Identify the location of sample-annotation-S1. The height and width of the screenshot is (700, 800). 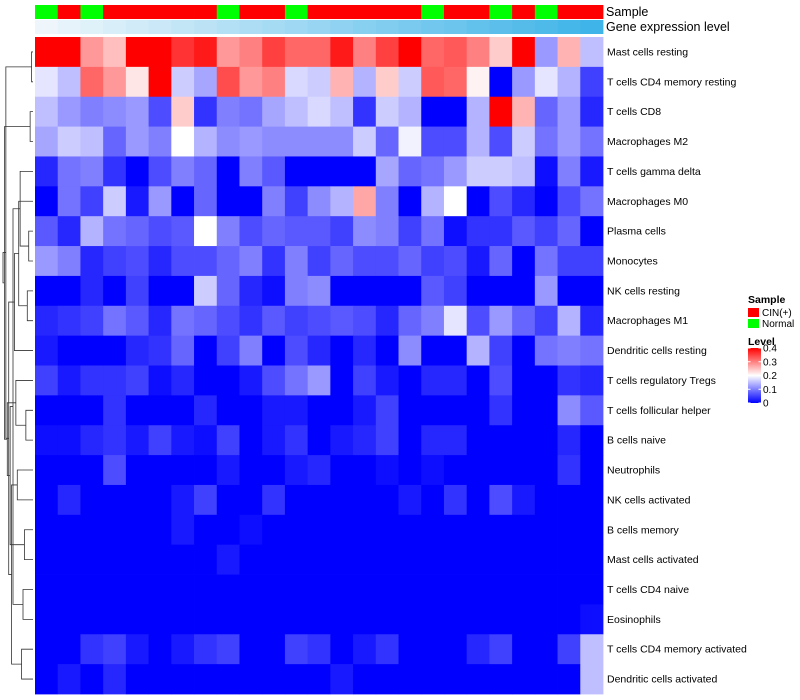
(47, 12).